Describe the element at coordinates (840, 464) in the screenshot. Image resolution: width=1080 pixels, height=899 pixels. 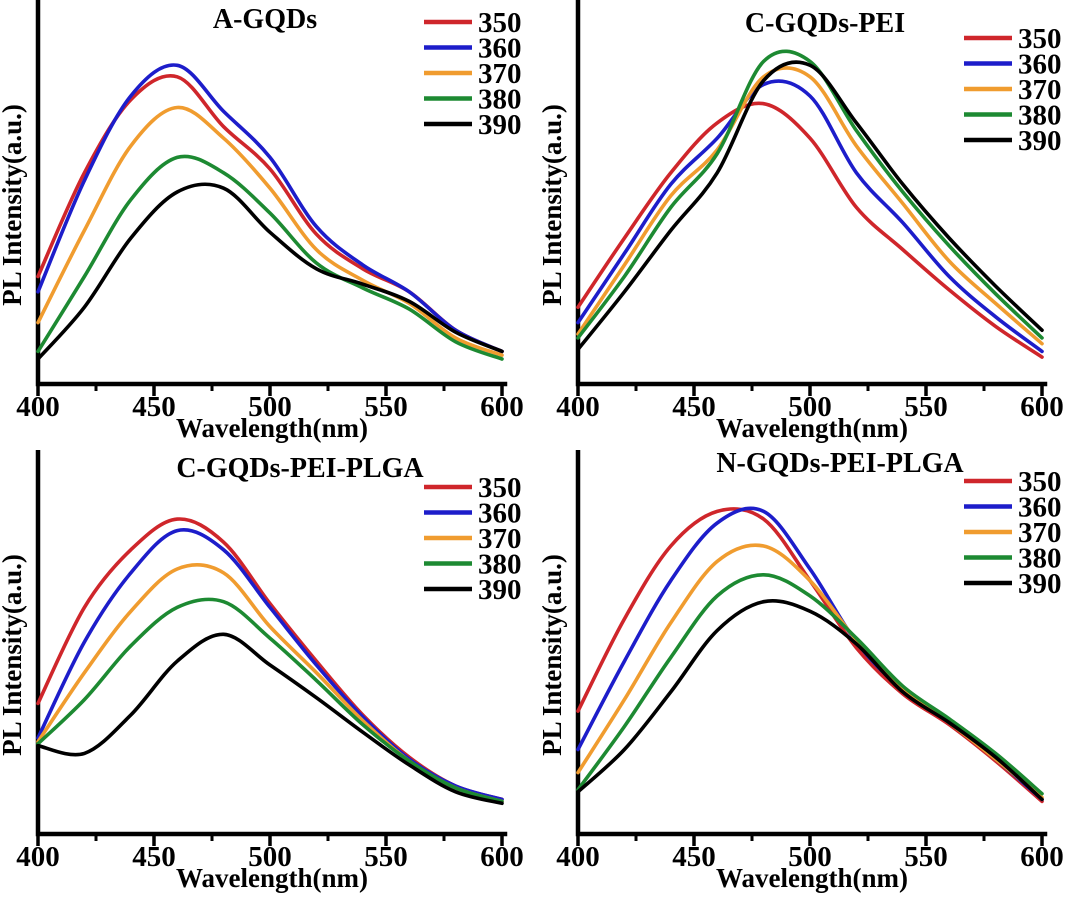
I see `panel-title: N-GQDs-PEI-PLGA` at that location.